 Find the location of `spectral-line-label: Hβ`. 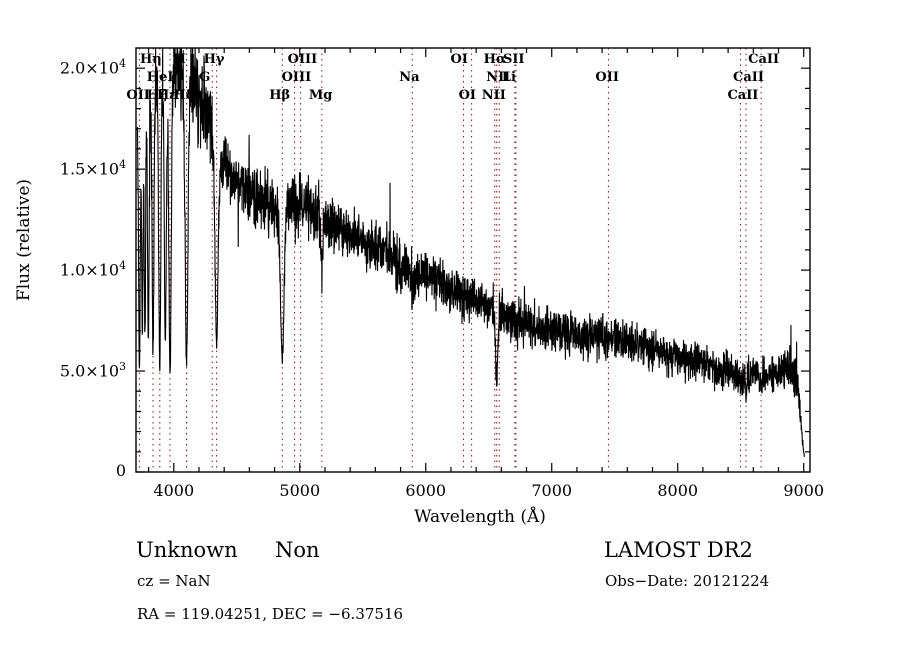

spectral-line-label: Hβ is located at coordinates (280, 95).